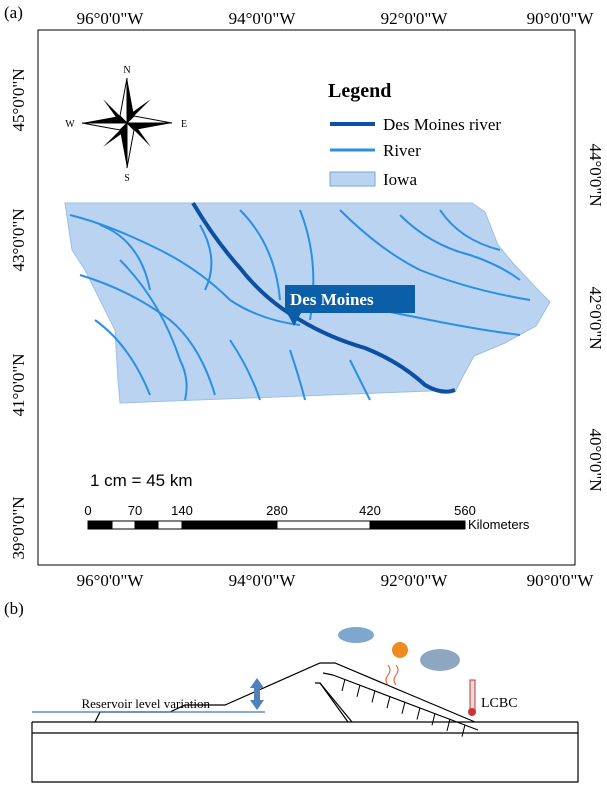 The width and height of the screenshot is (607, 807). What do you see at coordinates (499, 703) in the screenshot?
I see `slope-label: LCBC` at bounding box center [499, 703].